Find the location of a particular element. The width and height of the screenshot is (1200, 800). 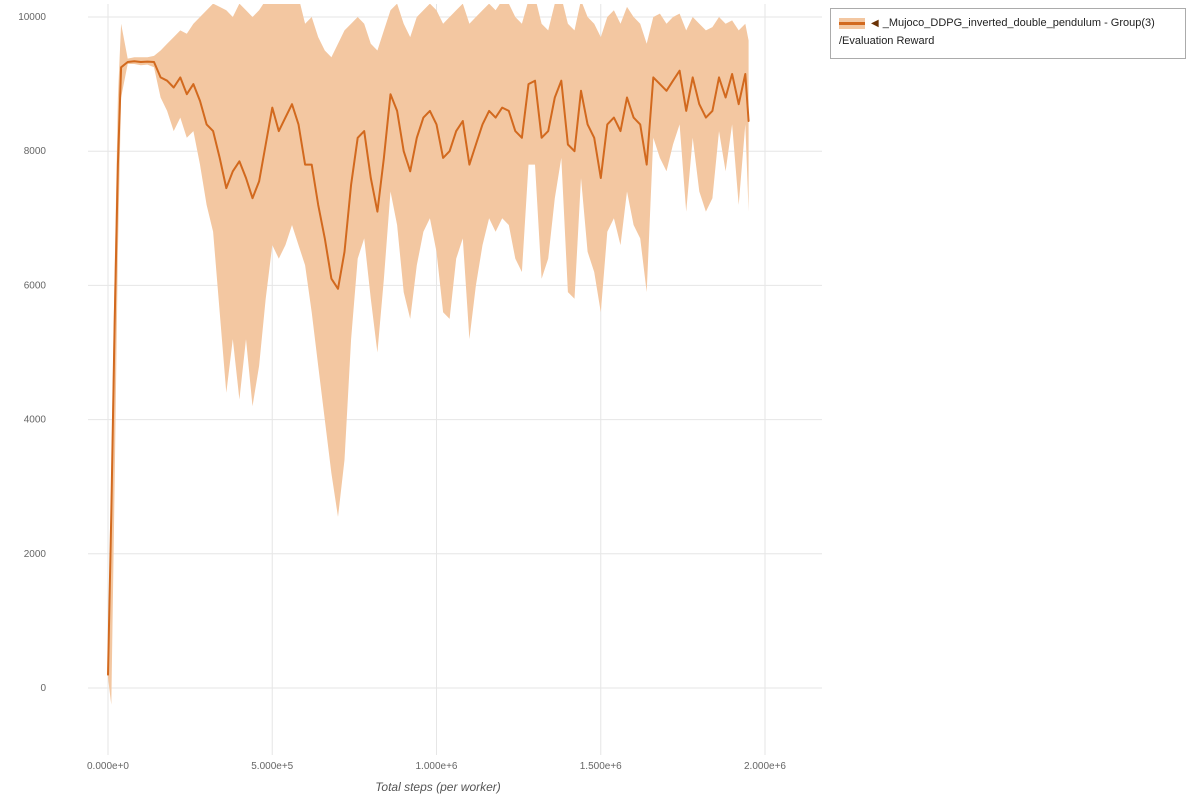

y-tick-label: 0 is located at coordinates (43, 688).